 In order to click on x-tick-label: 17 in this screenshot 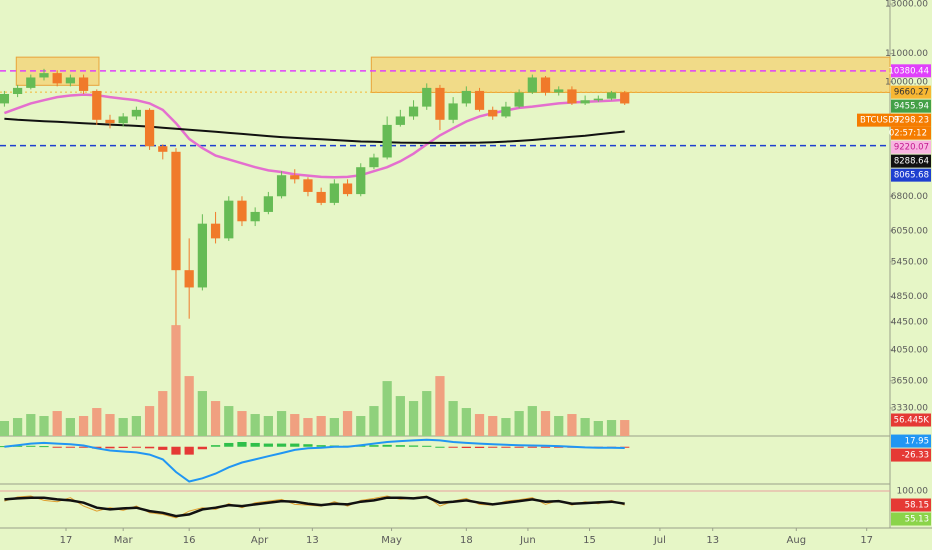, I will do `click(66, 540)`.